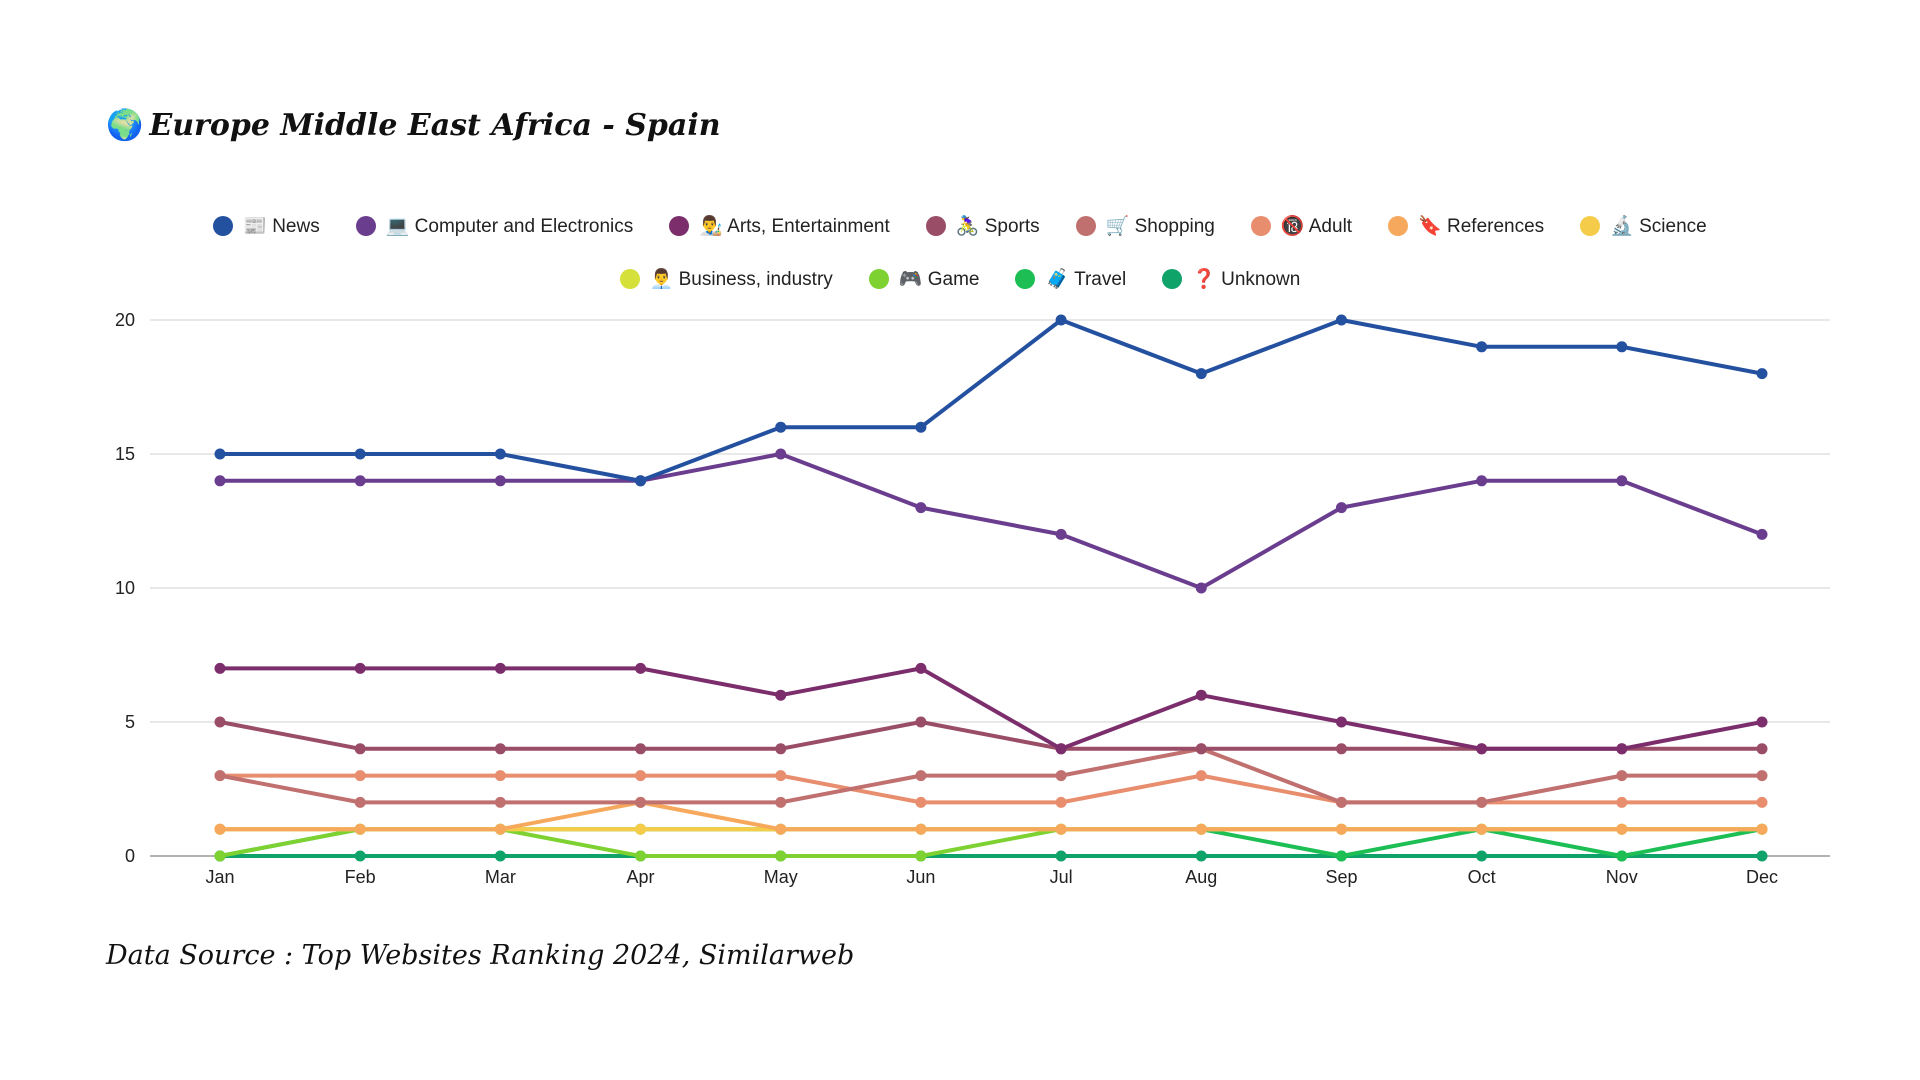 The height and width of the screenshot is (1080, 1920). I want to click on y-tick-label: 0, so click(130, 856).